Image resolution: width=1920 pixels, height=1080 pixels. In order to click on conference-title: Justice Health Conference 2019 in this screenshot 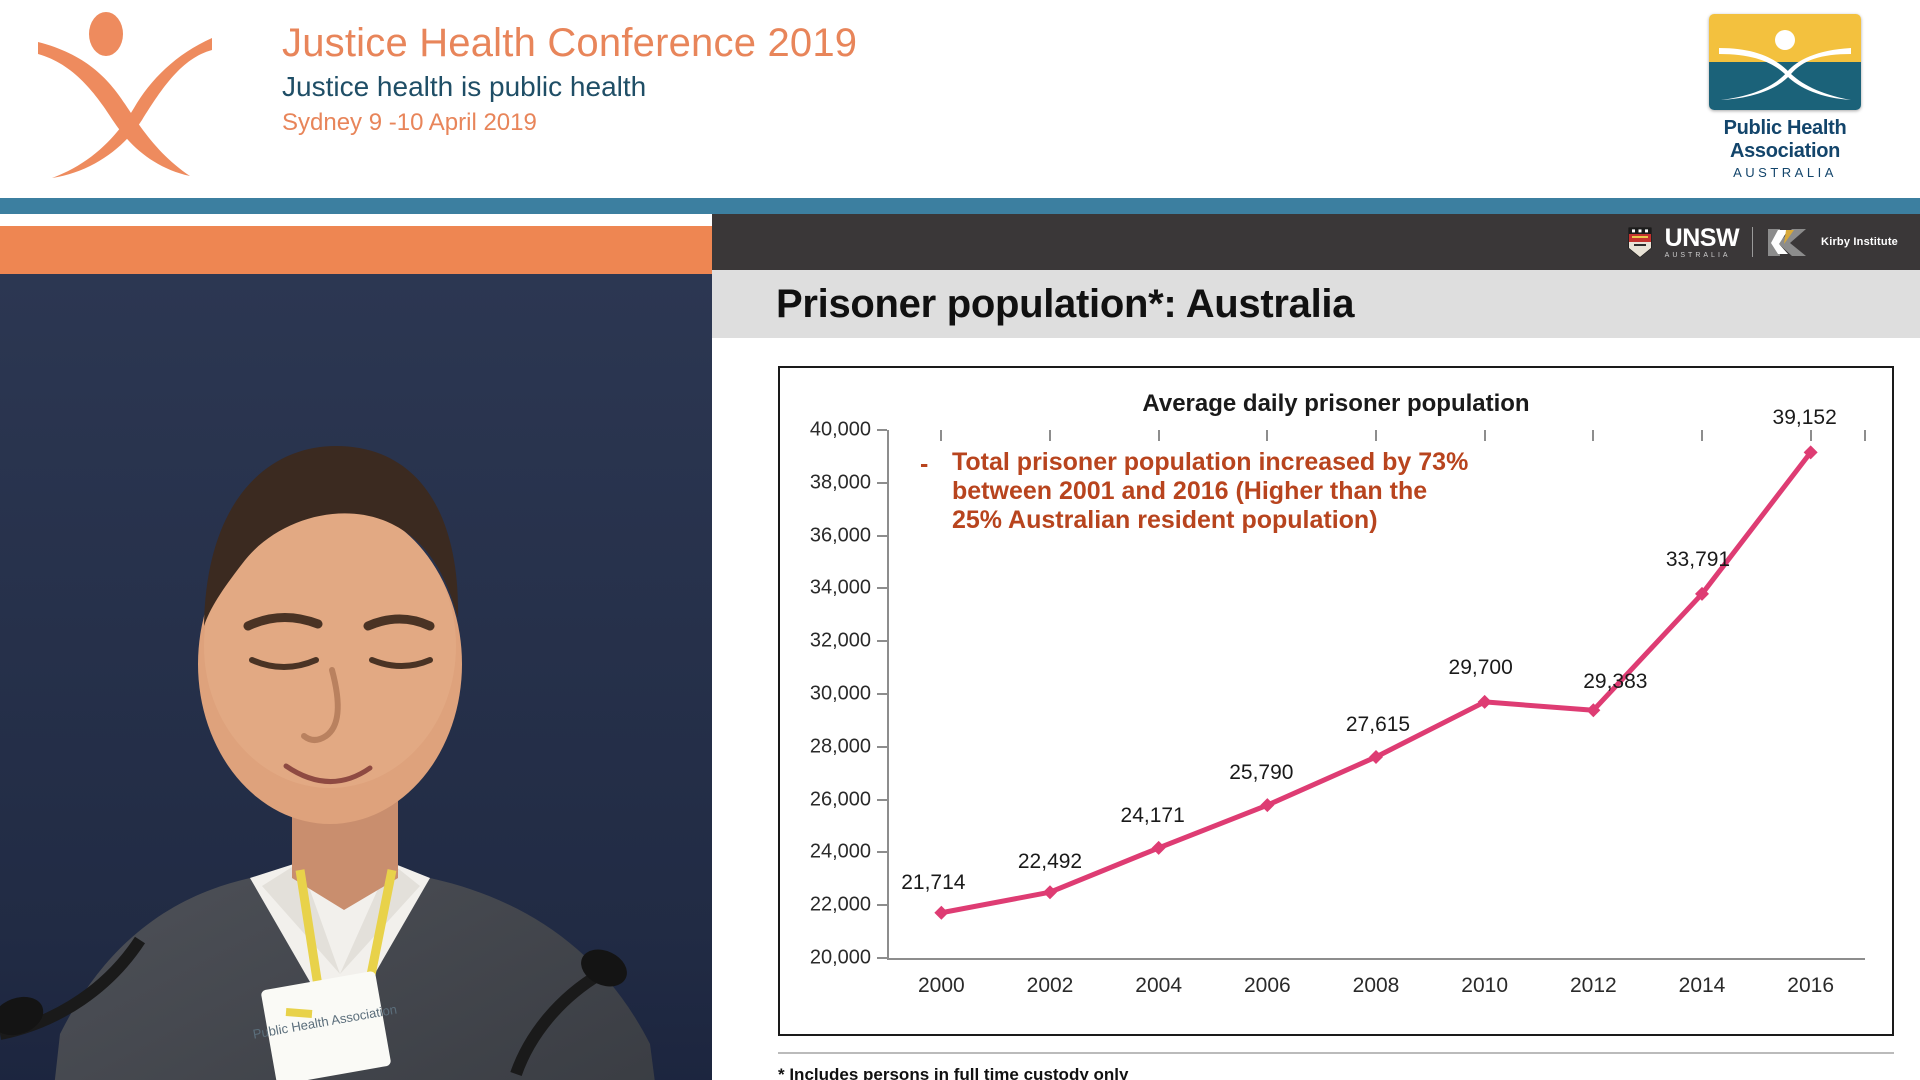, I will do `click(570, 43)`.